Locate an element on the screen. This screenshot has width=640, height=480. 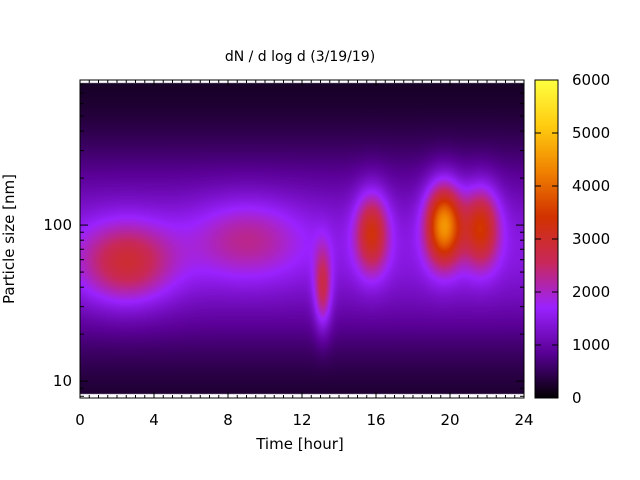
colorbar-tick-label: 2000 is located at coordinates (591, 292).